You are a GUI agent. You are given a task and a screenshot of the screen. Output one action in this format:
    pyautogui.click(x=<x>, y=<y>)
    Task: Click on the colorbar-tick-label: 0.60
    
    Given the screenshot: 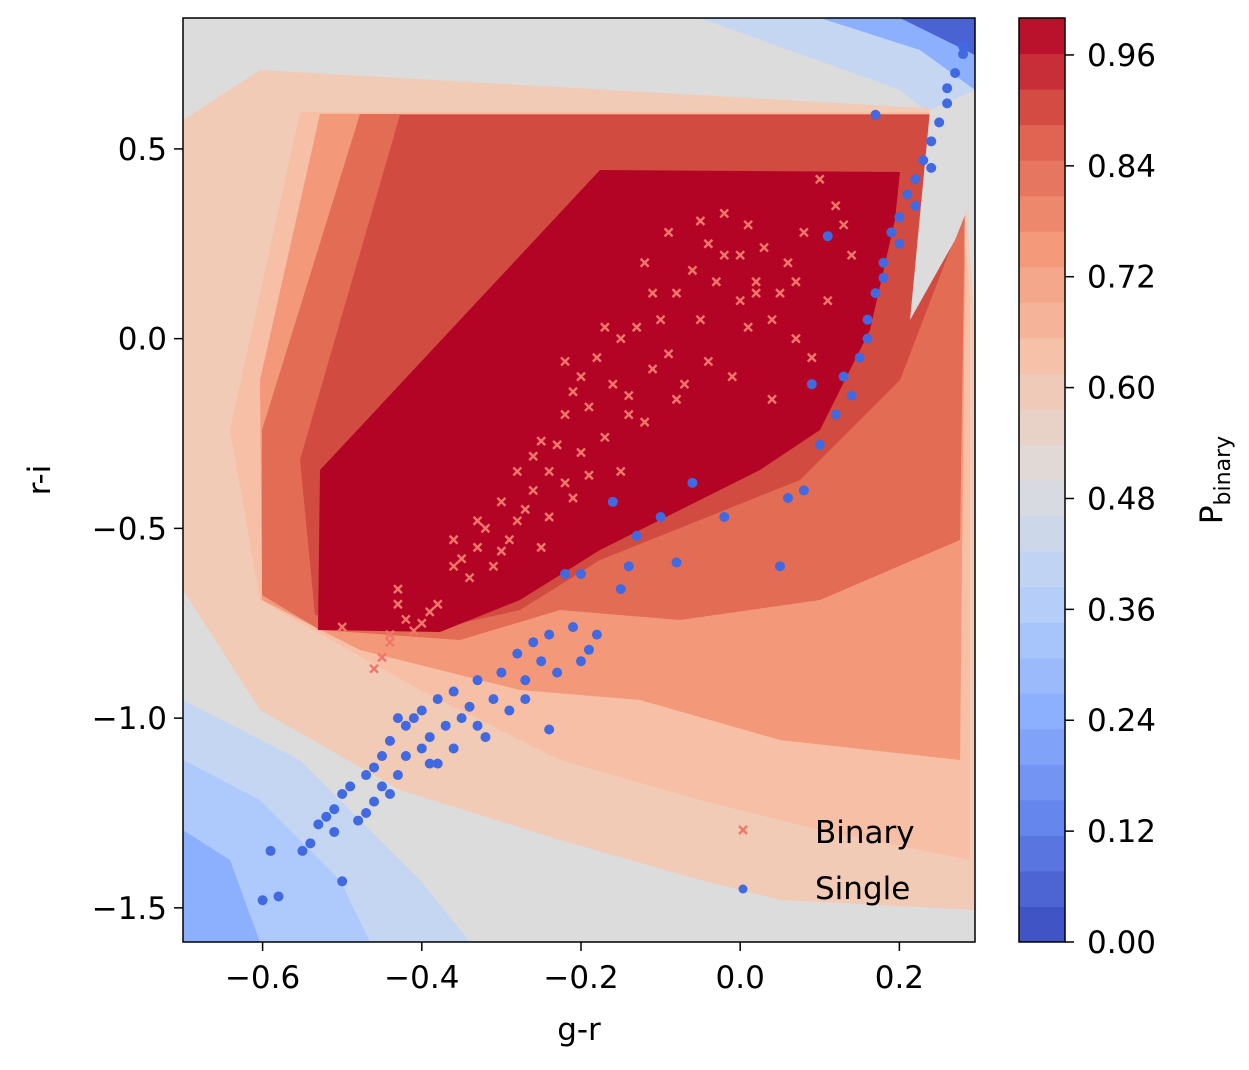 What is the action you would take?
    pyautogui.click(x=1121, y=389)
    